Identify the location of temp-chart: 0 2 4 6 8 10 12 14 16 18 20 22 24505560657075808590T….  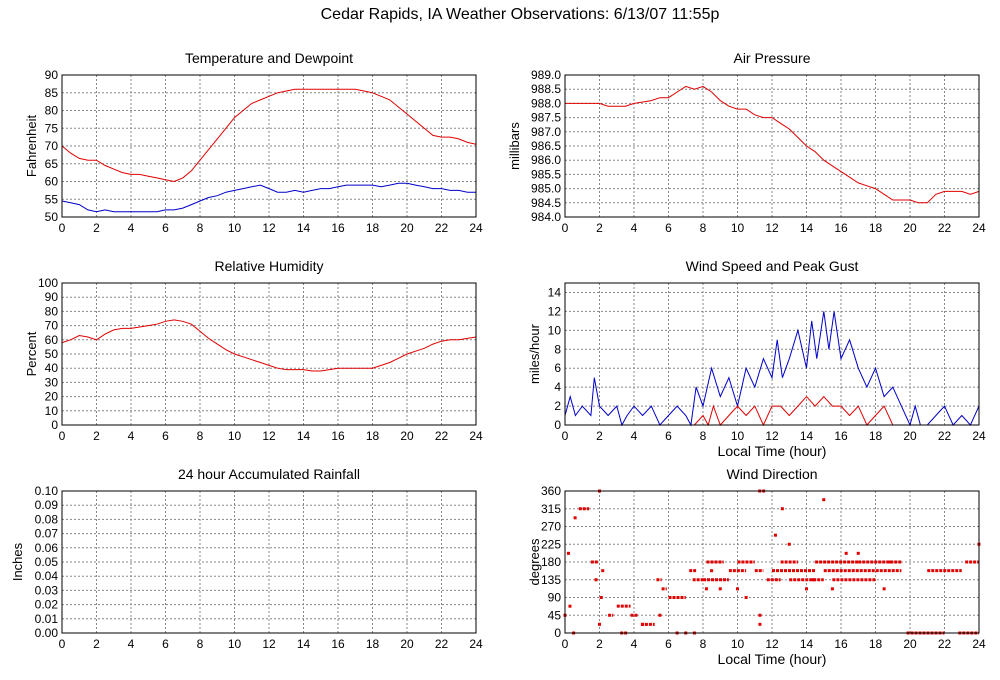
(253, 142).